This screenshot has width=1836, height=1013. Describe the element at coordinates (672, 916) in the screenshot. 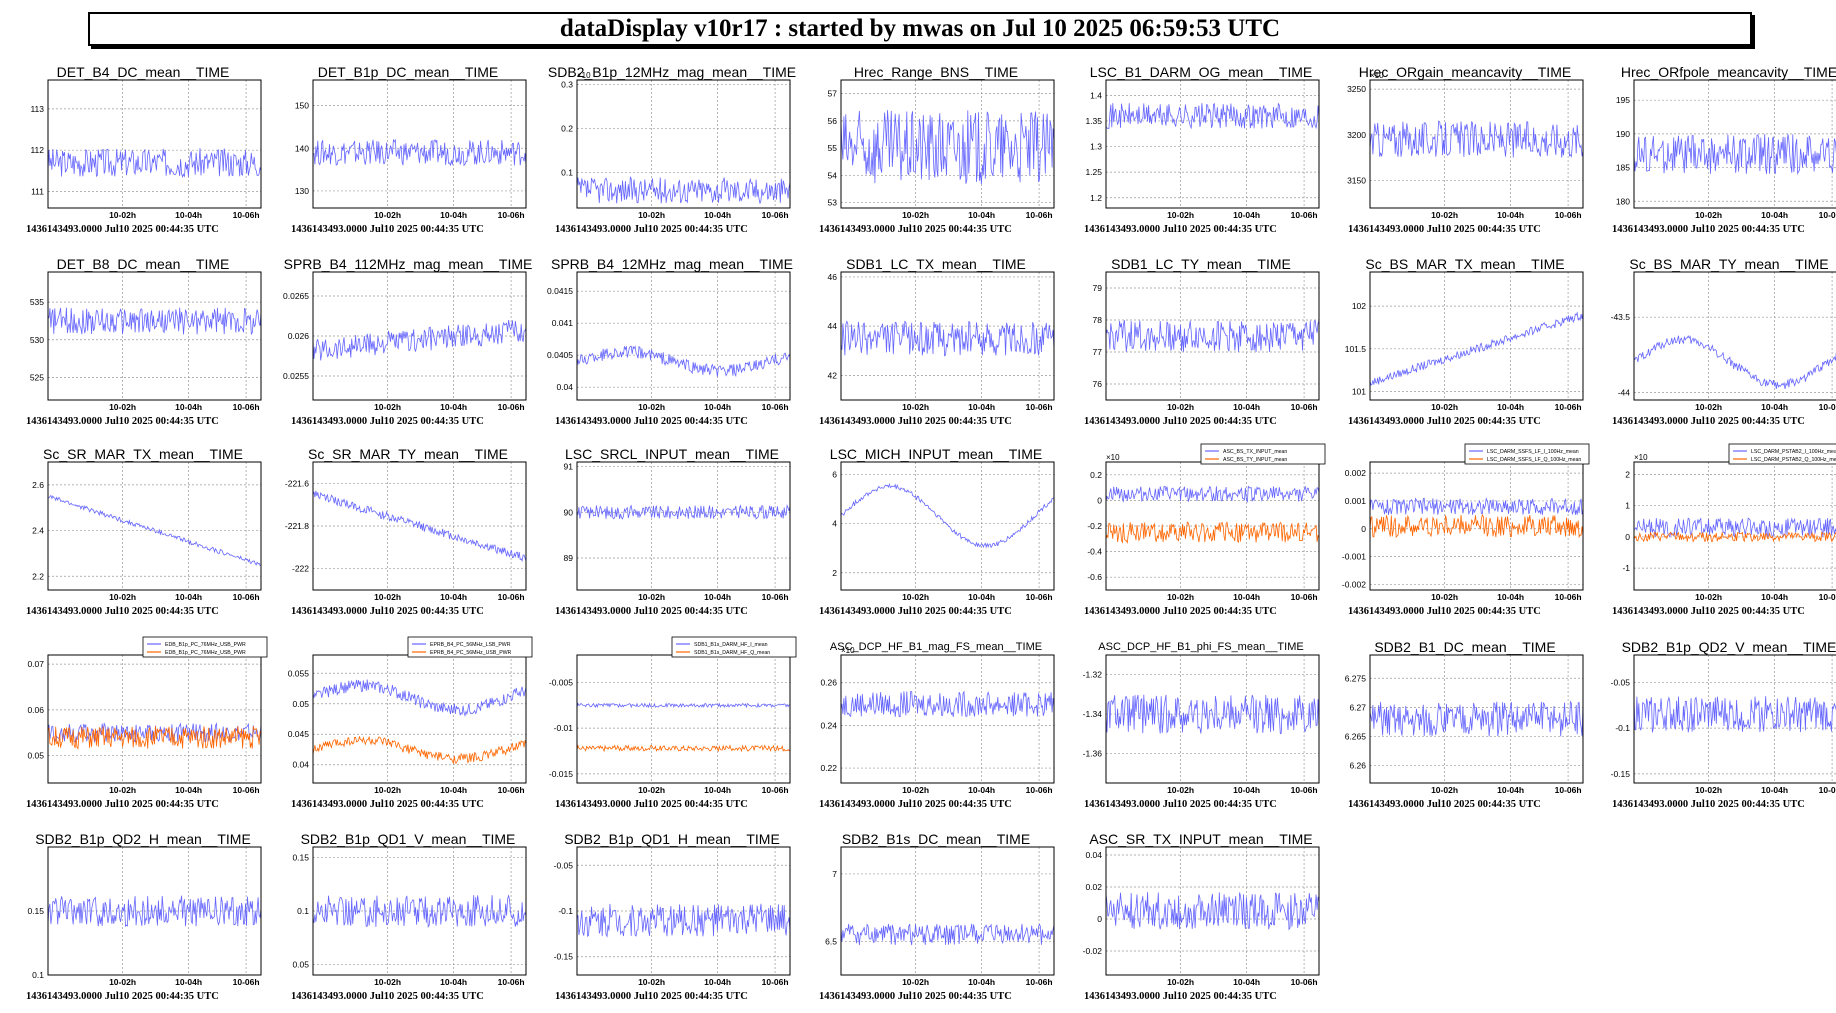

I see `chart-plot: -0.15 -0.1 -0.05 10-02h 10-04h 10-06h` at that location.